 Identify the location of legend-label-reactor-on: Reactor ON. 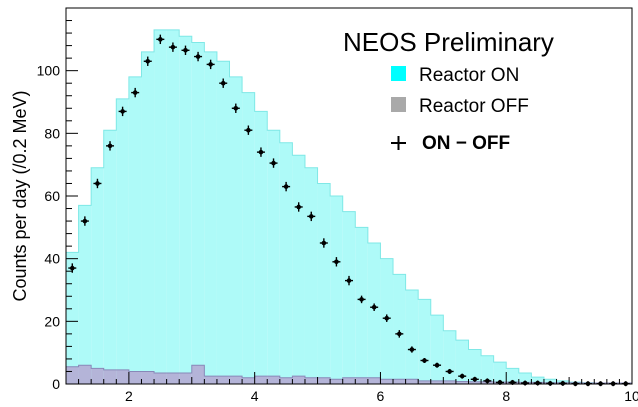
(469, 75).